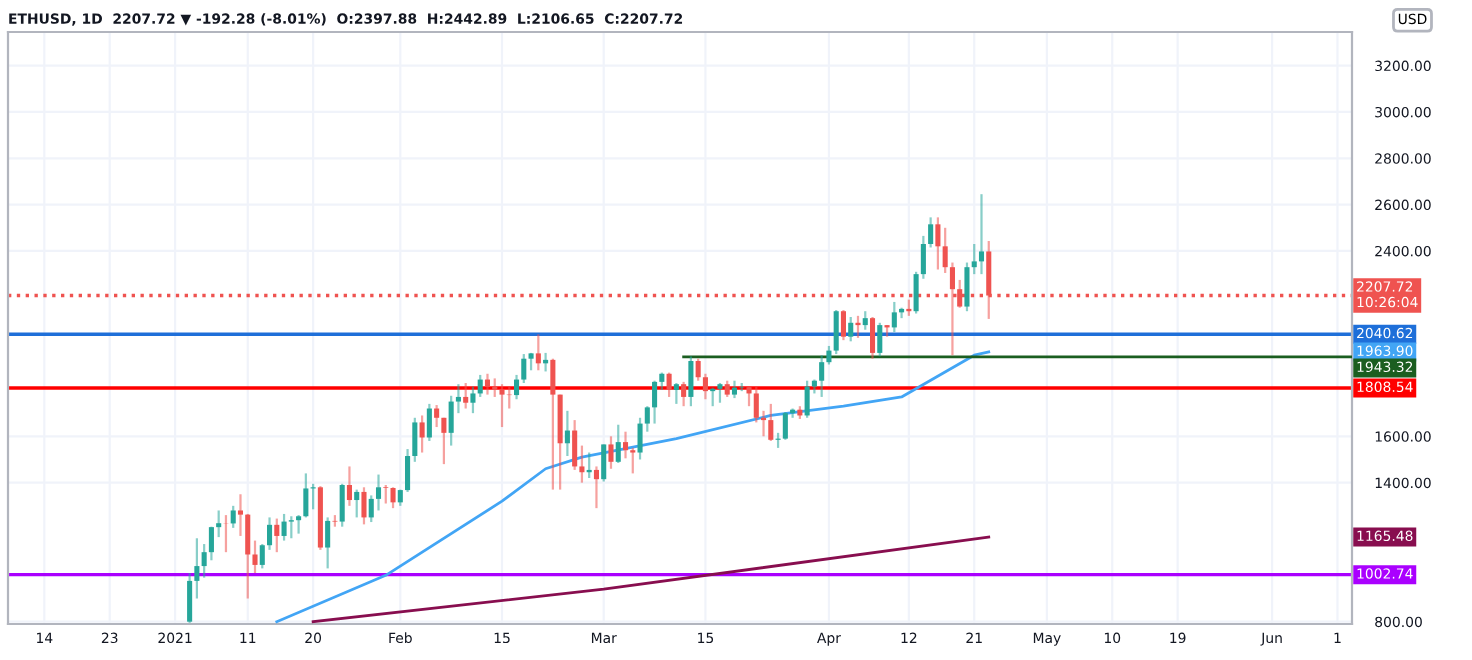 The image size is (1472, 660). I want to click on candlestick, so click(604, 463).